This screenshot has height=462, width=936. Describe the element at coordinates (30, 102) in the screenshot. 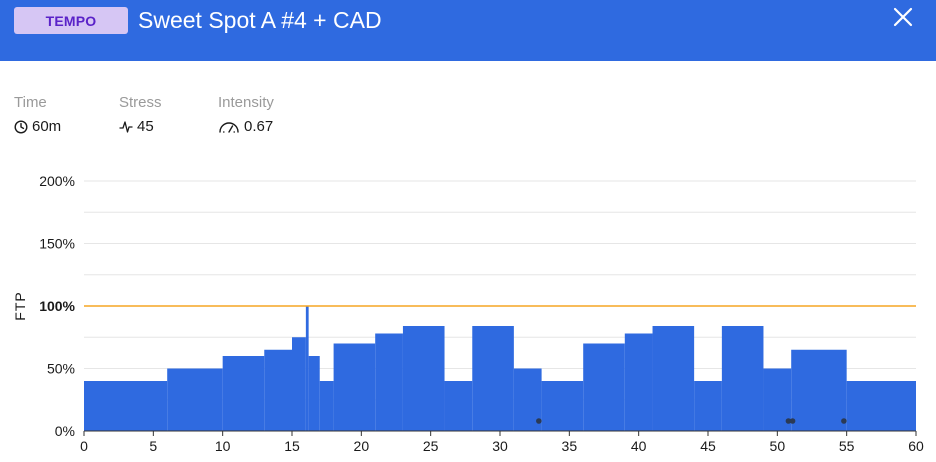

I see `stat-time-label: Time` at that location.